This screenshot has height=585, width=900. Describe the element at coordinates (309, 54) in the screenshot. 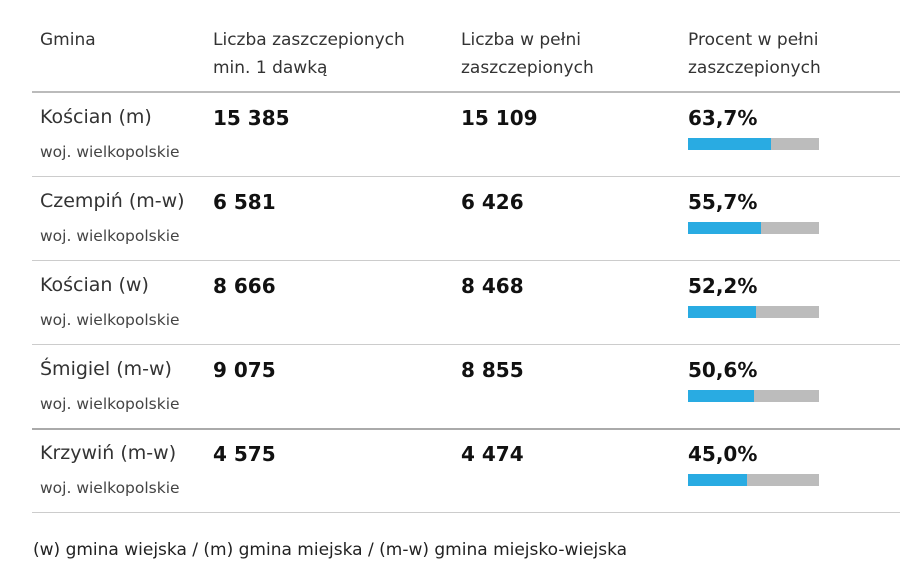

I see `column-header: Liczba zaszczepionych min. 1 dawką` at that location.